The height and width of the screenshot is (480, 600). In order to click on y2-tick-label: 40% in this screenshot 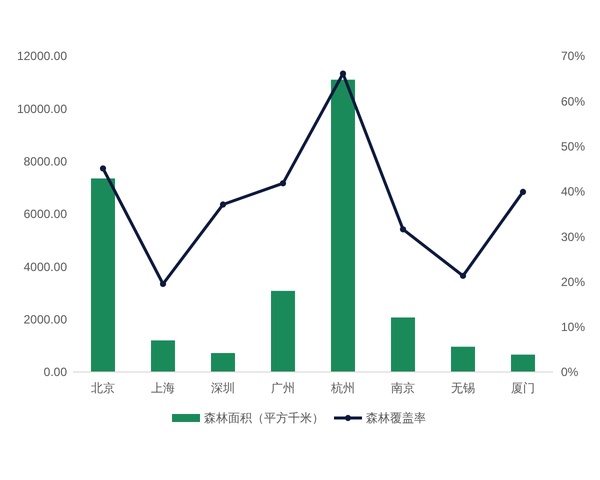, I will do `click(573, 191)`.